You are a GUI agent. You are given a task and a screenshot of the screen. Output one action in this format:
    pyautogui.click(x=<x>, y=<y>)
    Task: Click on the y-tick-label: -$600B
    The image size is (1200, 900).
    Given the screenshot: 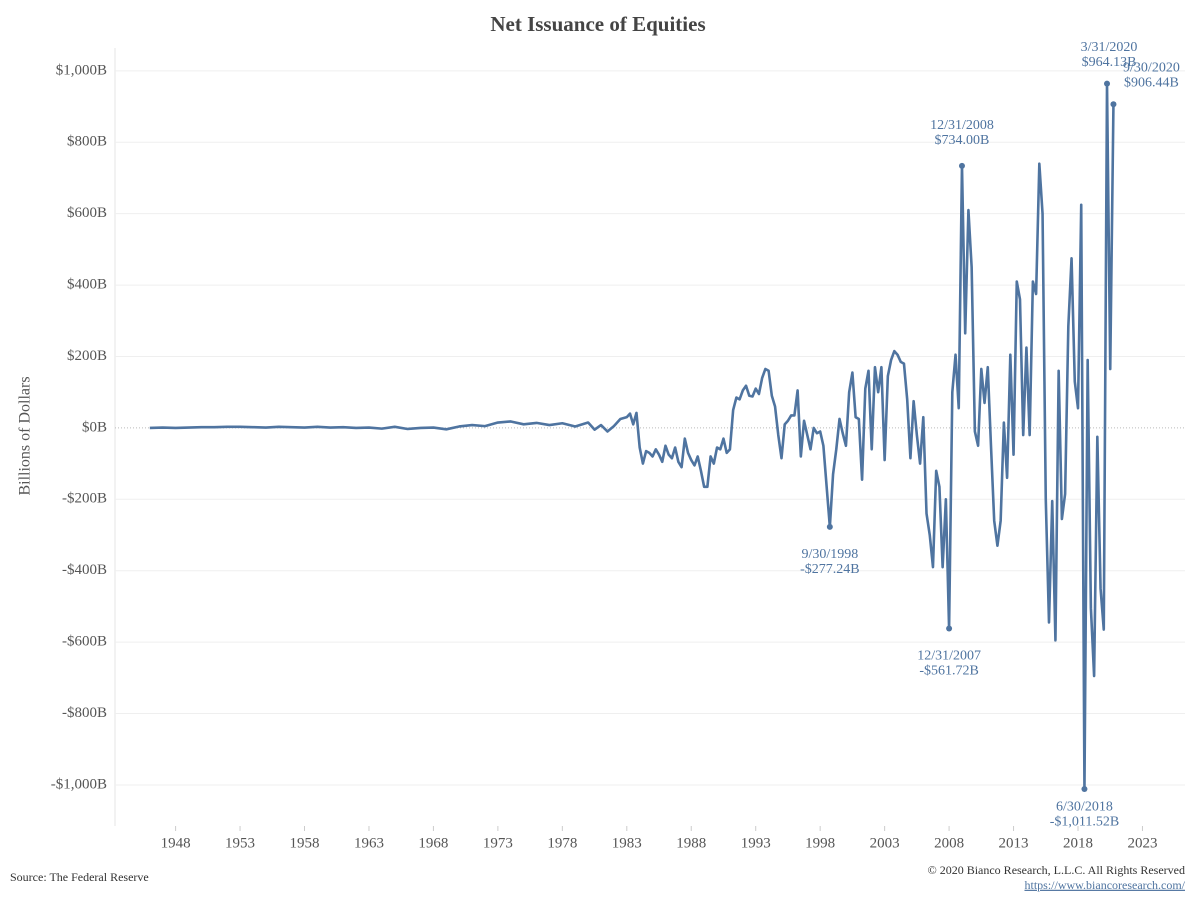 What is the action you would take?
    pyautogui.click(x=84, y=642)
    